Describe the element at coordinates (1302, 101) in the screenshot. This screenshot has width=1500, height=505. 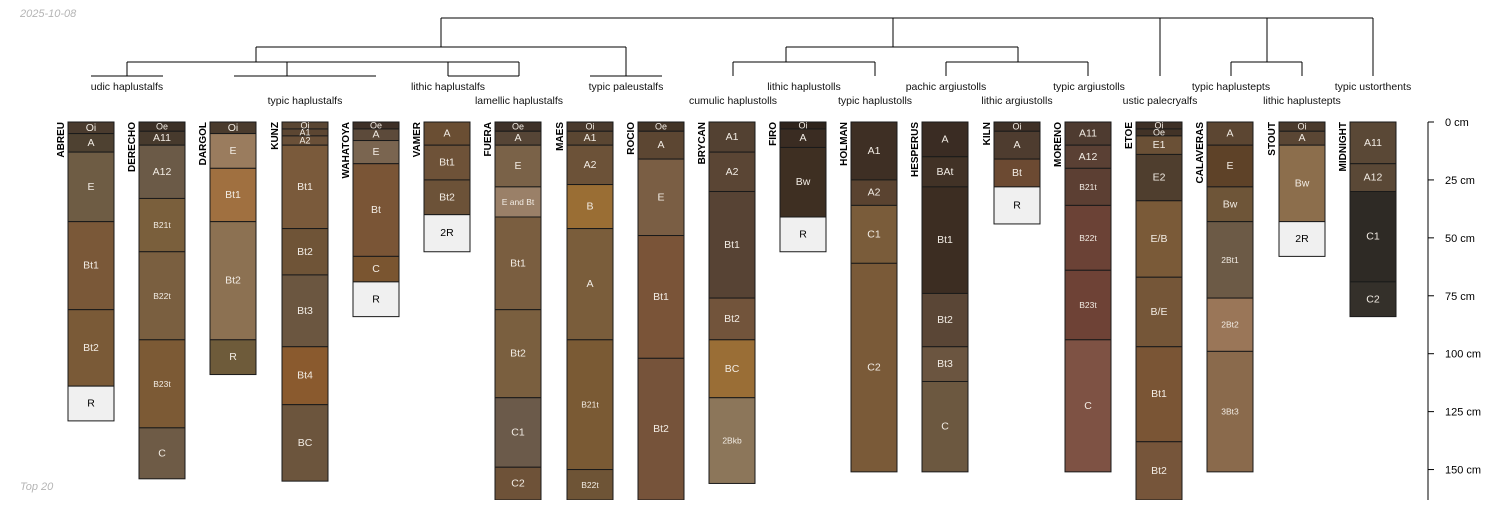
I see `subgroup-label-lithic-haplustepts: lithic haplustepts` at that location.